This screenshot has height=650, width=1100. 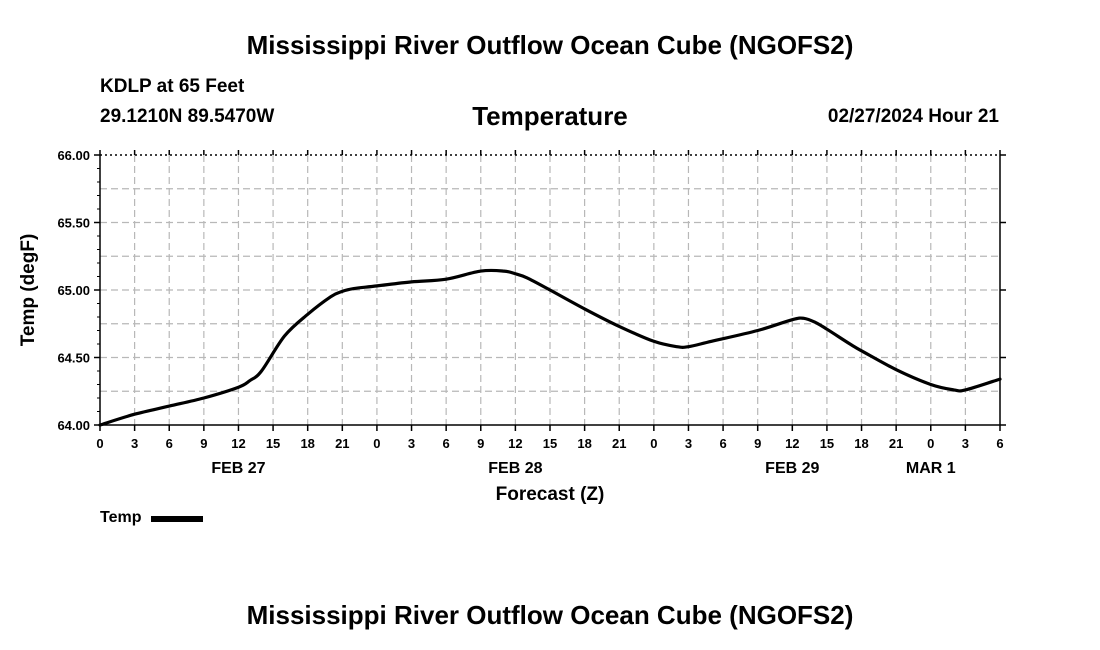 I want to click on y-tick-label: 65.00, so click(x=73, y=290).